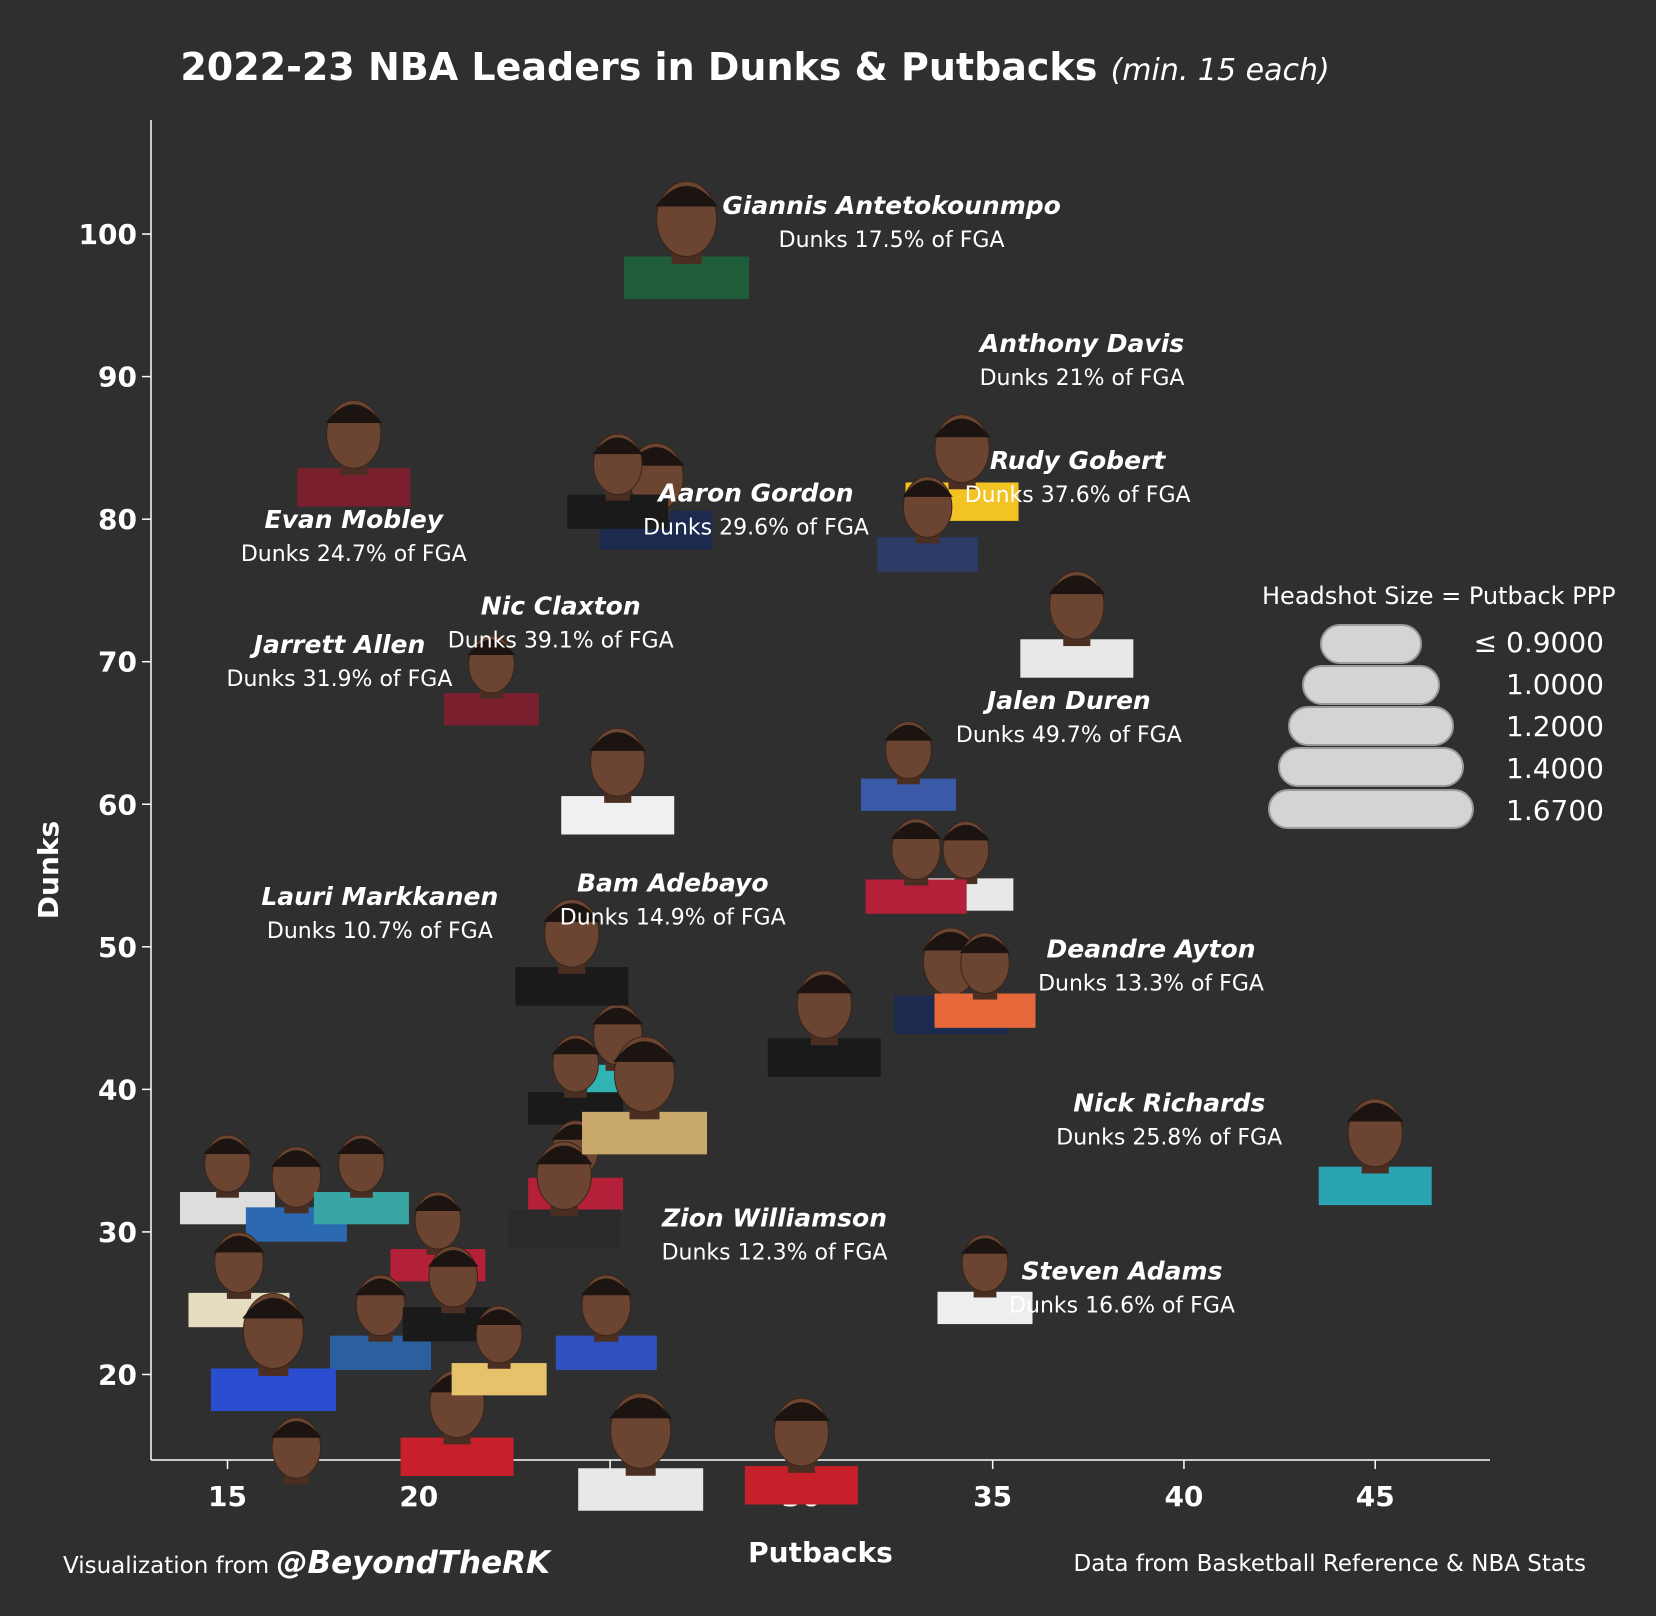 This screenshot has width=1656, height=1616. What do you see at coordinates (306, 1563) in the screenshot?
I see `footer-credit: Visualization from @BeyondTheRK` at bounding box center [306, 1563].